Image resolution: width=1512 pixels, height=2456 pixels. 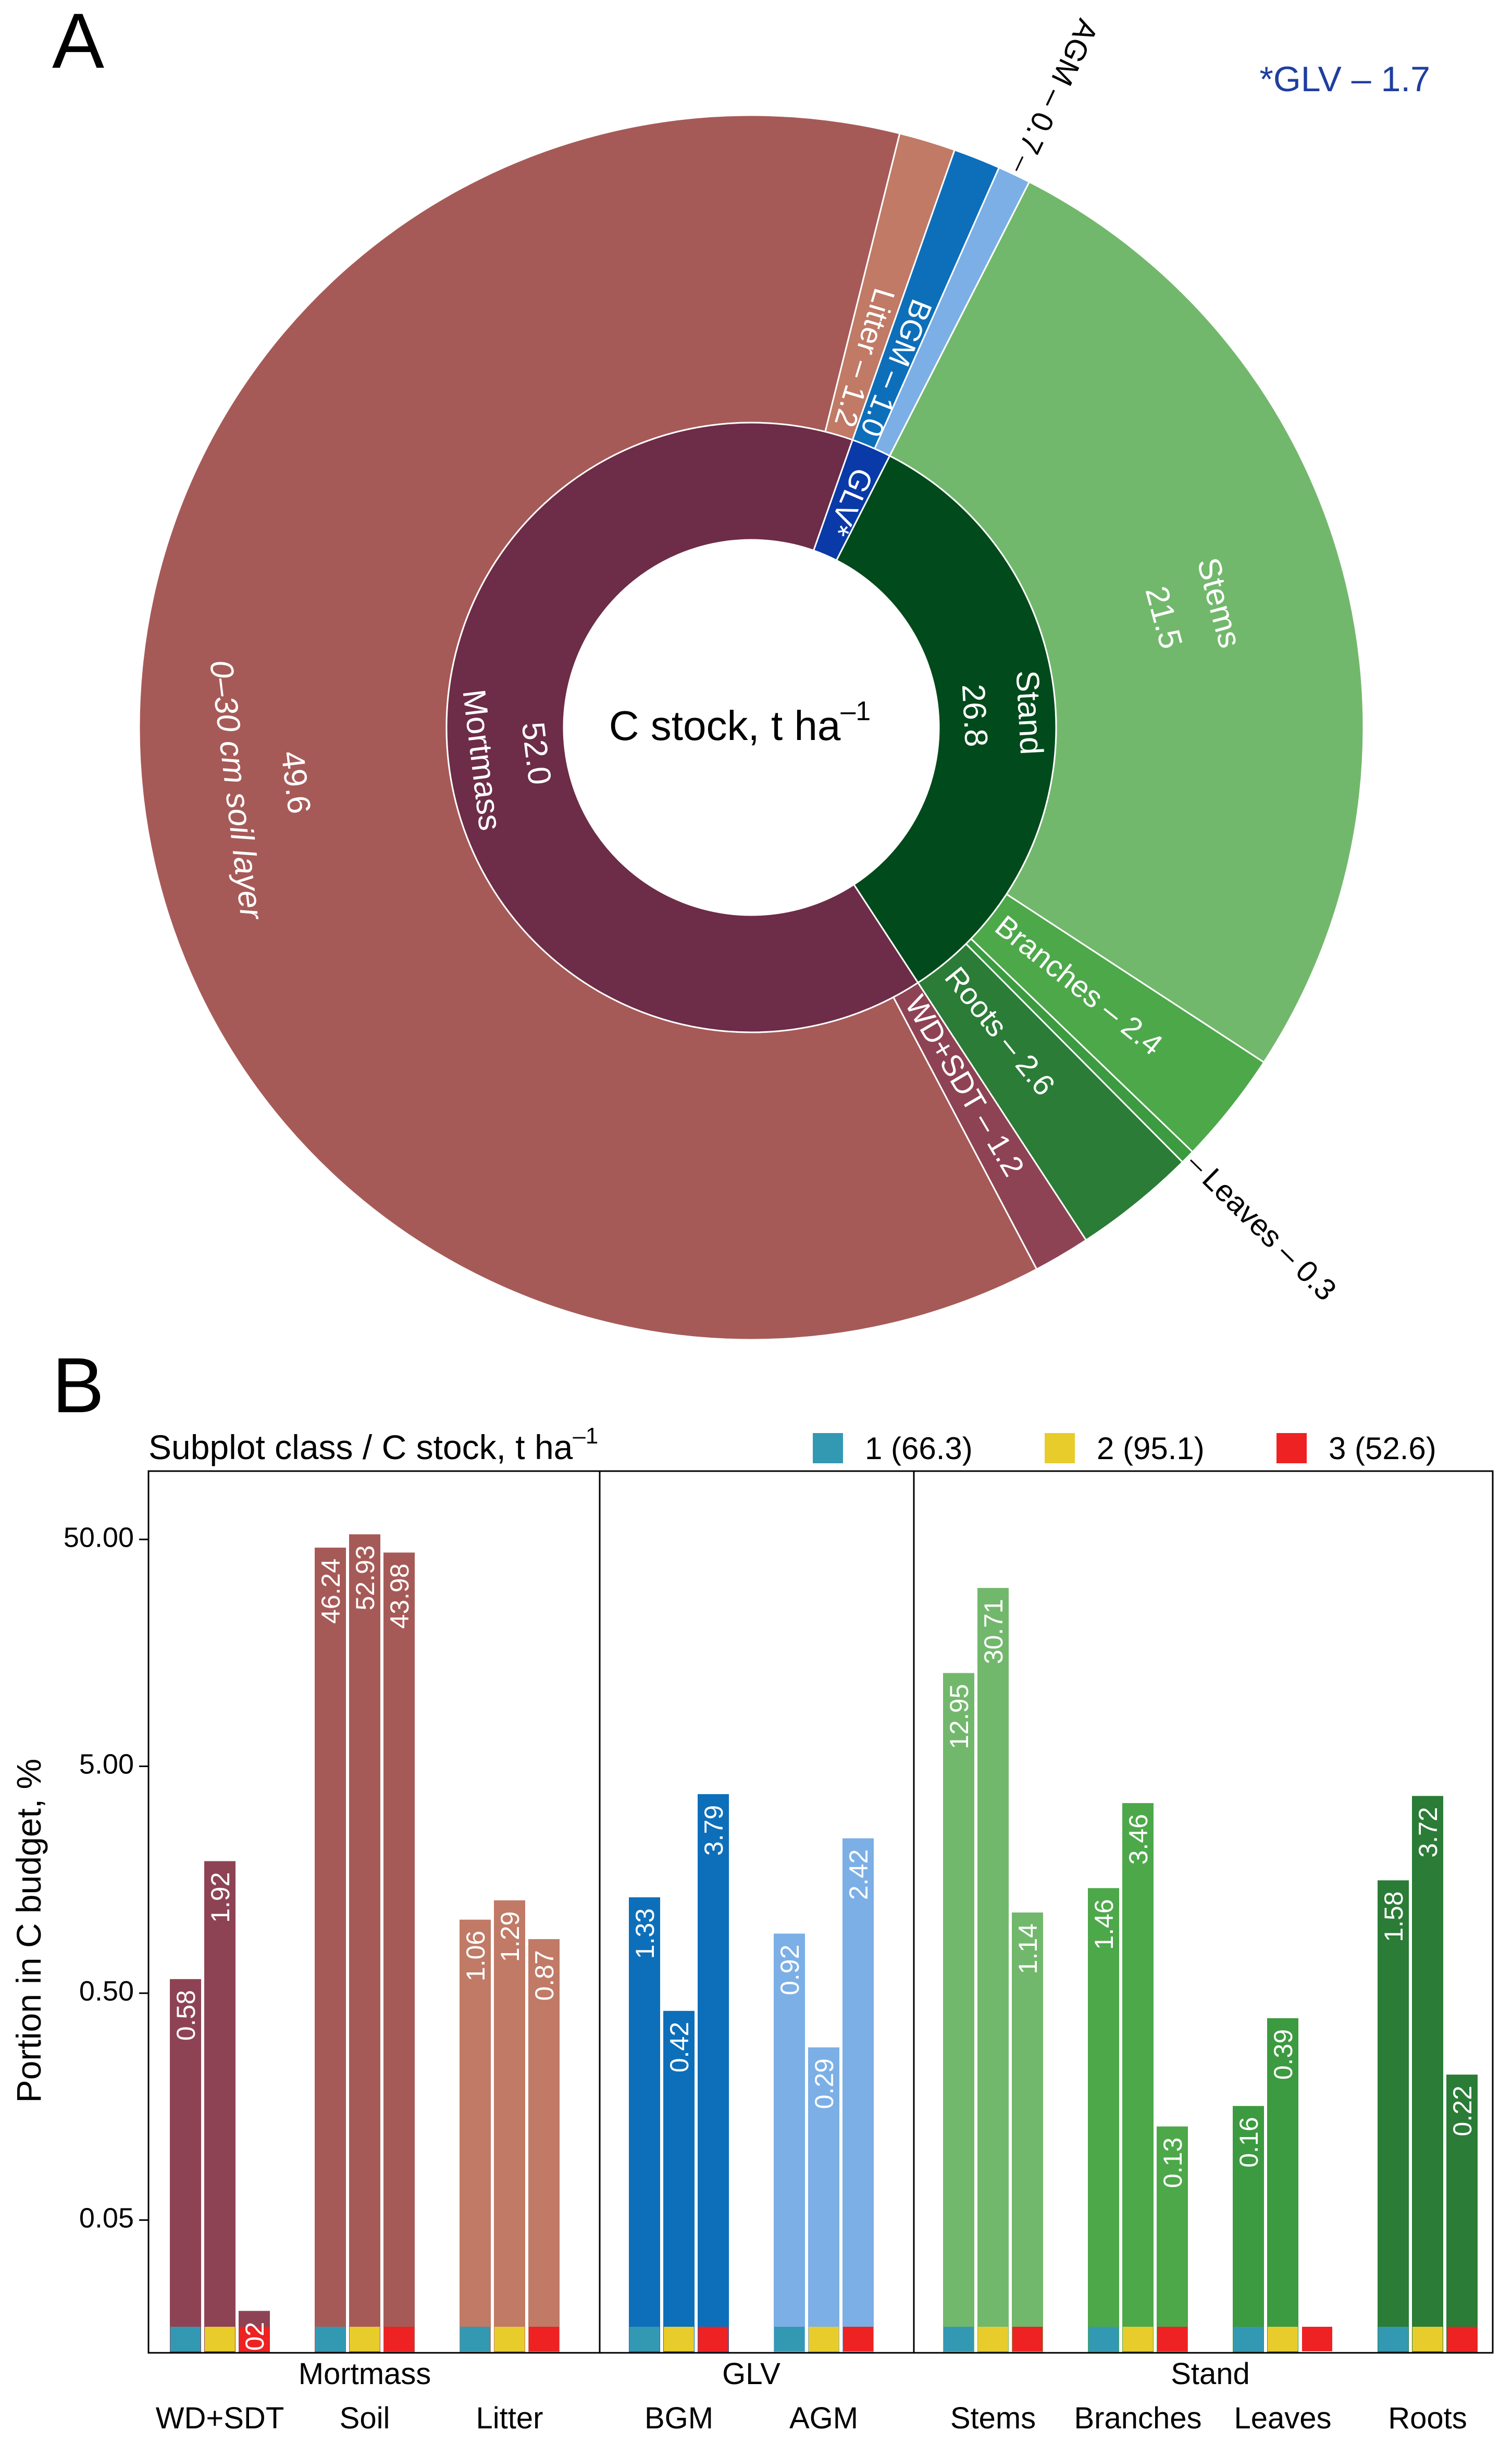 I want to click on group-label-mortmass: Mortmass, so click(x=365, y=2374).